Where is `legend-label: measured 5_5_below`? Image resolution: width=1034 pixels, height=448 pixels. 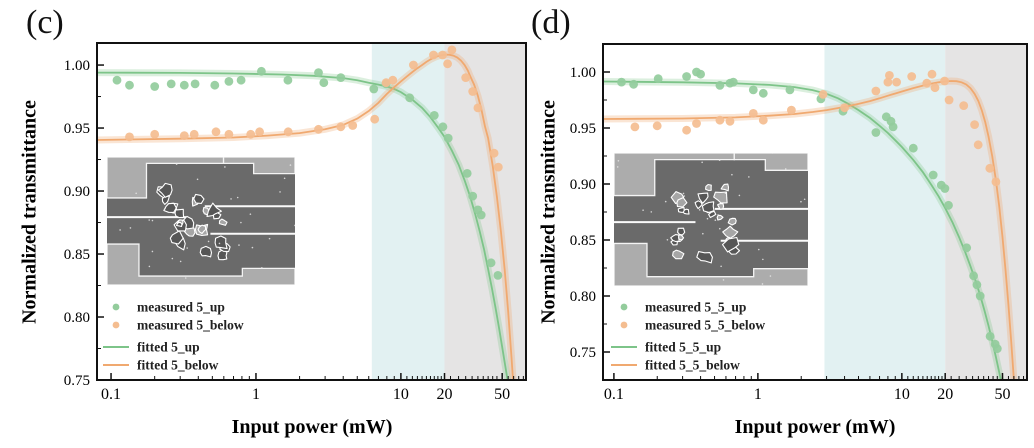
legend-label: measured 5_5_below is located at coordinates (705, 325).